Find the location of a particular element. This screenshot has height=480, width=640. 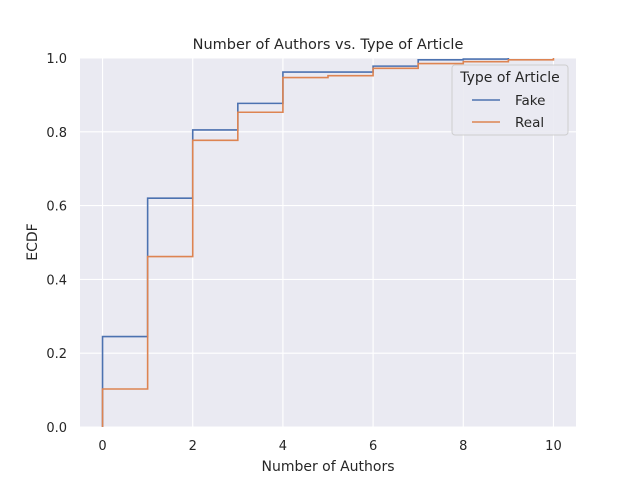

chart-title: Number of Authors vs. Type of Article is located at coordinates (328, 45).